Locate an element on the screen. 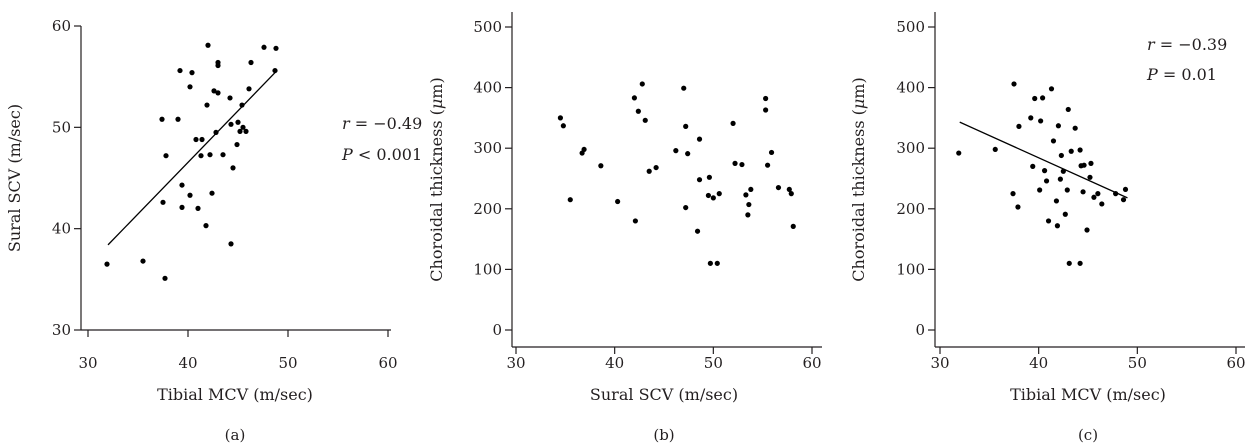 This screenshot has width=1247, height=447. p-value: P = 0.01 is located at coordinates (1181, 74).